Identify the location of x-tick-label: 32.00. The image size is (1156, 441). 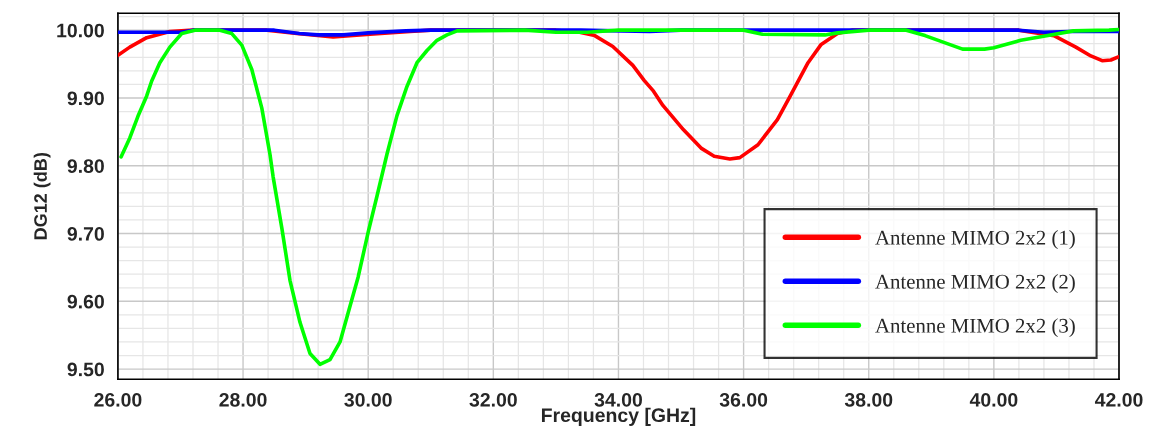
(493, 399).